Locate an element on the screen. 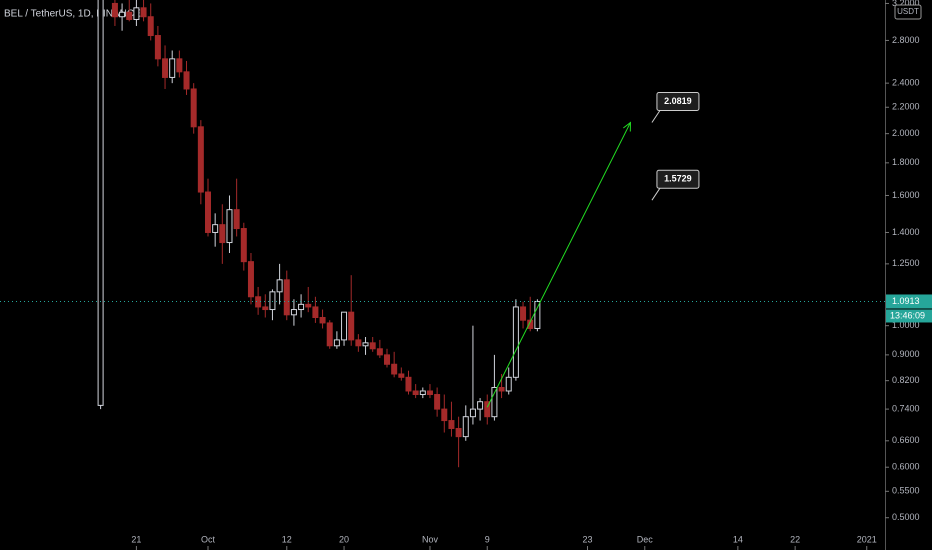  y-tick-label: 0.7400 is located at coordinates (906, 408).